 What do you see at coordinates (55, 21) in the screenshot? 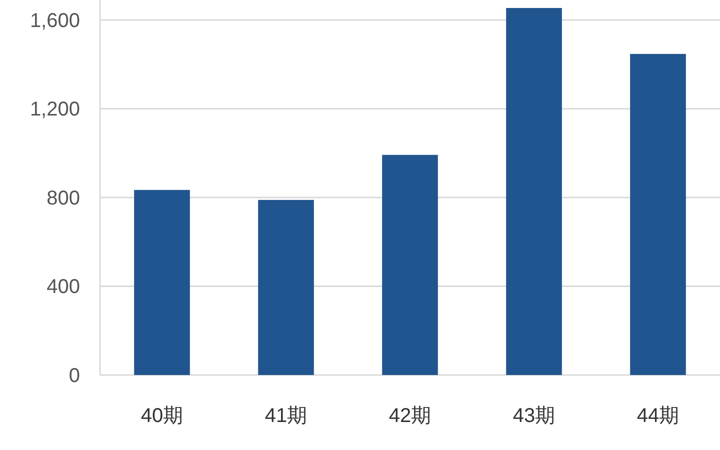
I see `y-tick-label: 1,600` at bounding box center [55, 21].